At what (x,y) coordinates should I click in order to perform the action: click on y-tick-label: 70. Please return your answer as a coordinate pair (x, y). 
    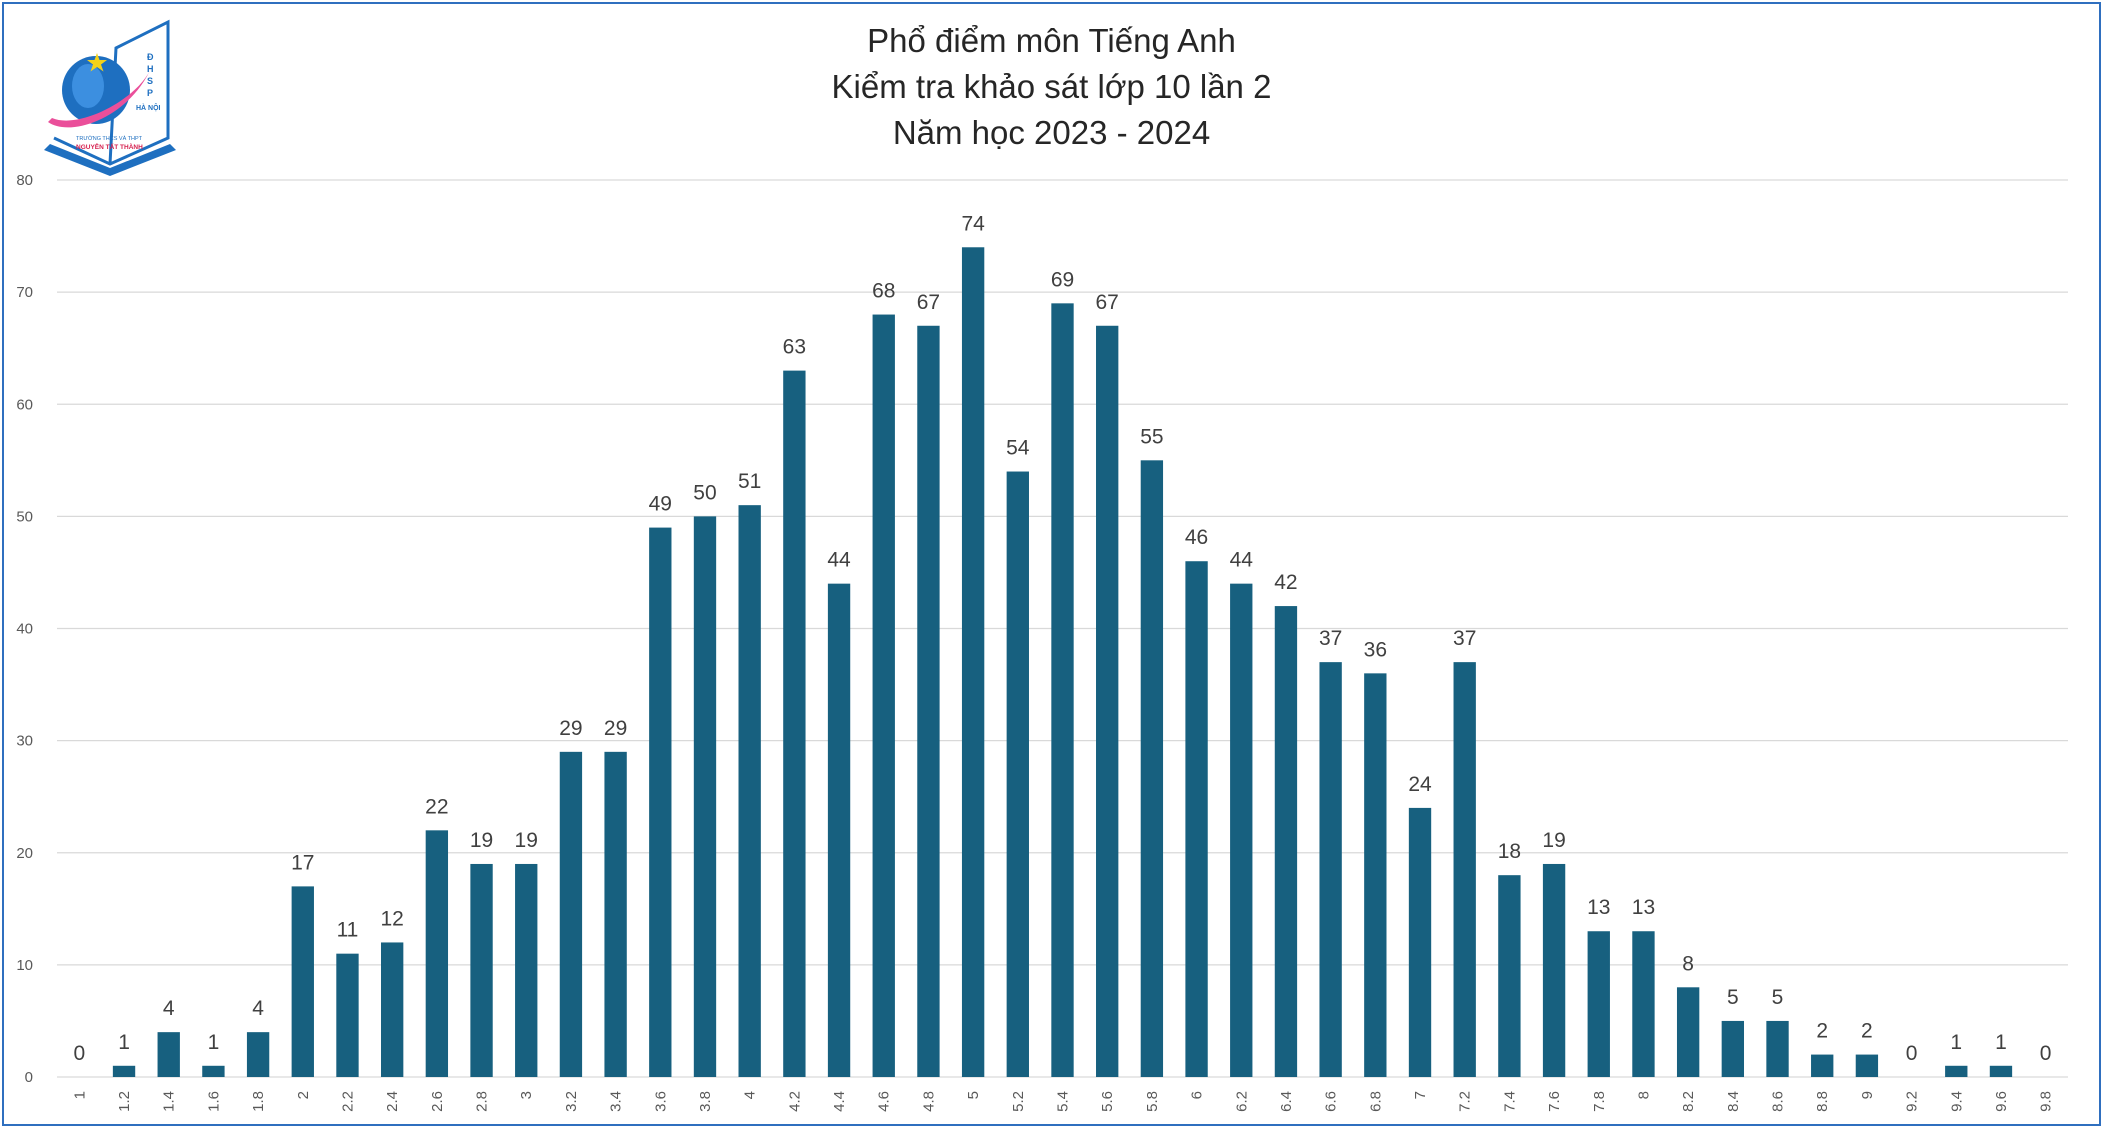
    Looking at the image, I should click on (24, 292).